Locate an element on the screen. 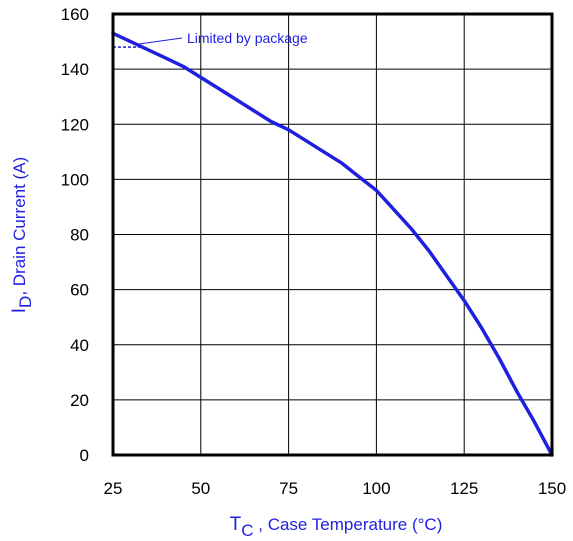 The width and height of the screenshot is (573, 541). x-tick-label-4: 125 is located at coordinates (464, 488).